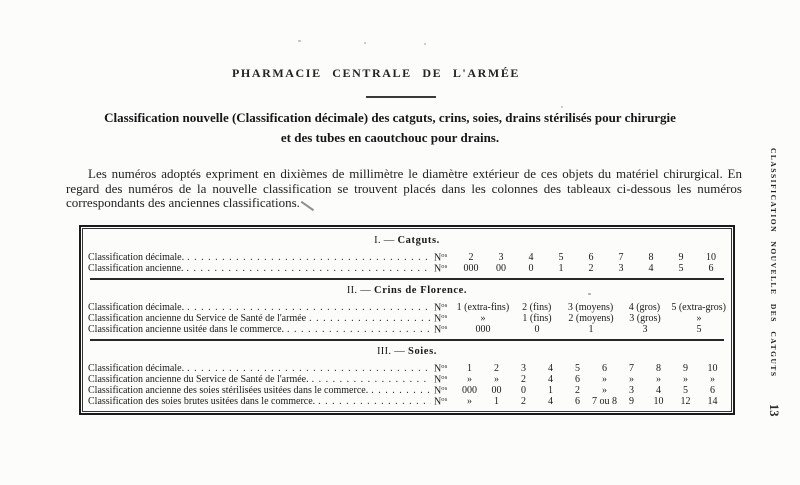  What do you see at coordinates (422, 351) in the screenshot?
I see `section-title: Soies.` at bounding box center [422, 351].